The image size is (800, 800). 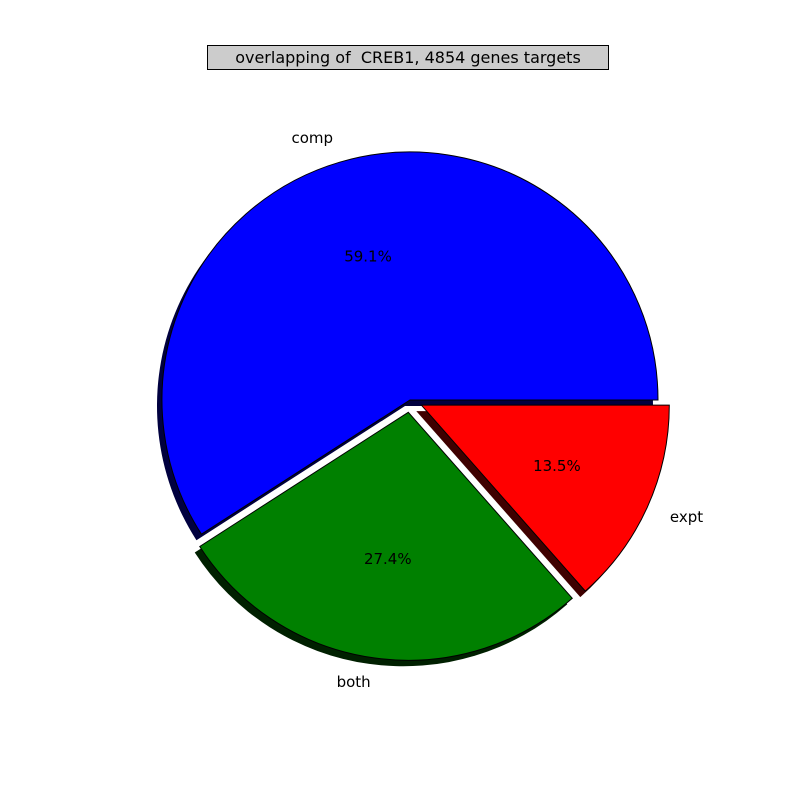 What do you see at coordinates (388, 559) in the screenshot?
I see `slice-percent-both: 27.4%` at bounding box center [388, 559].